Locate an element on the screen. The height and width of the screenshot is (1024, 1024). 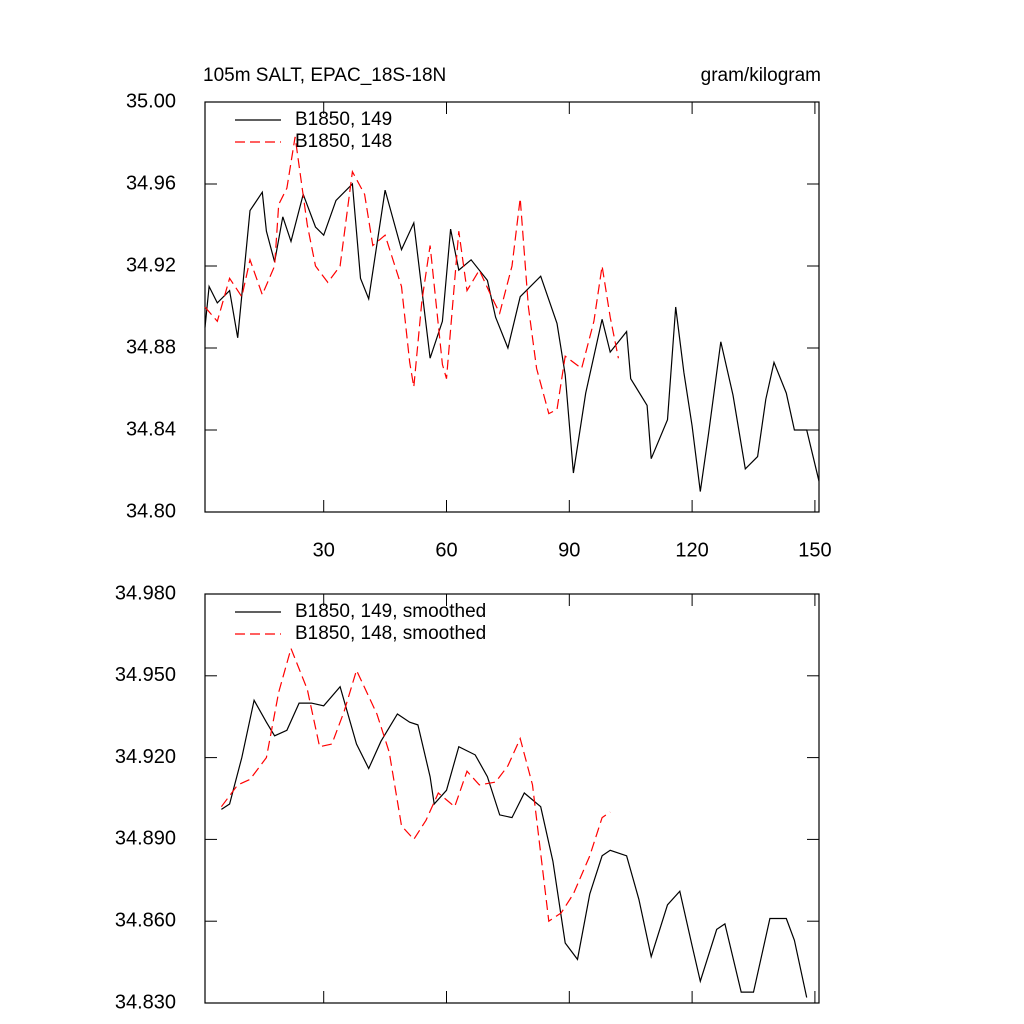
y-tick-label: 34.80 is located at coordinates (151, 511).